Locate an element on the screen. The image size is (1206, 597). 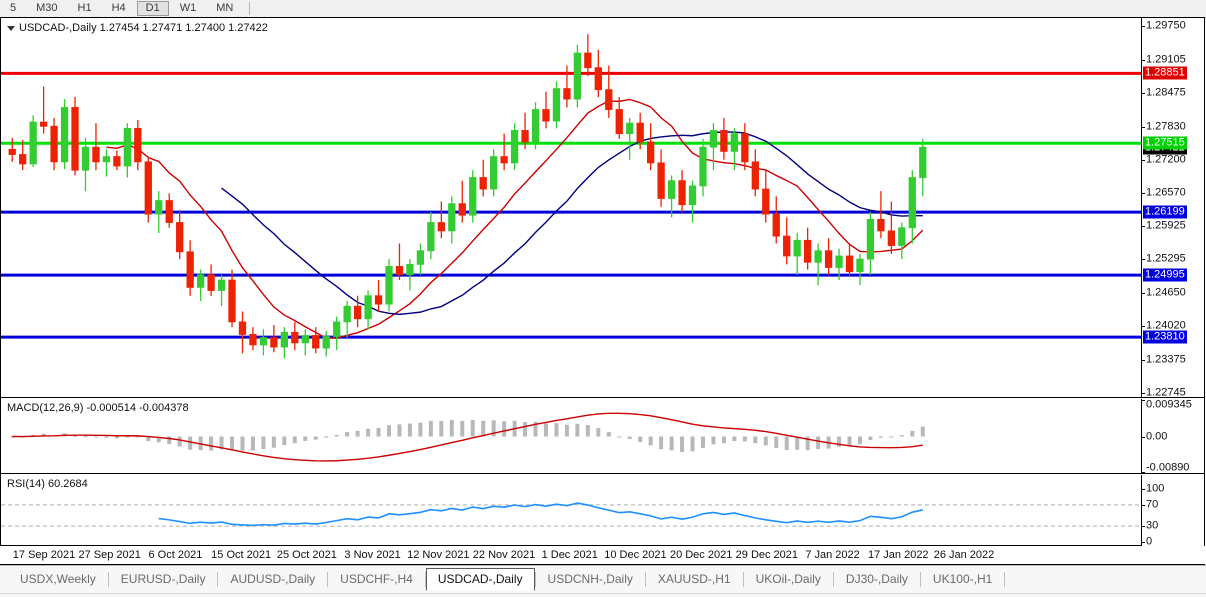
timeframe-d1: D1 is located at coordinates (152, 8).